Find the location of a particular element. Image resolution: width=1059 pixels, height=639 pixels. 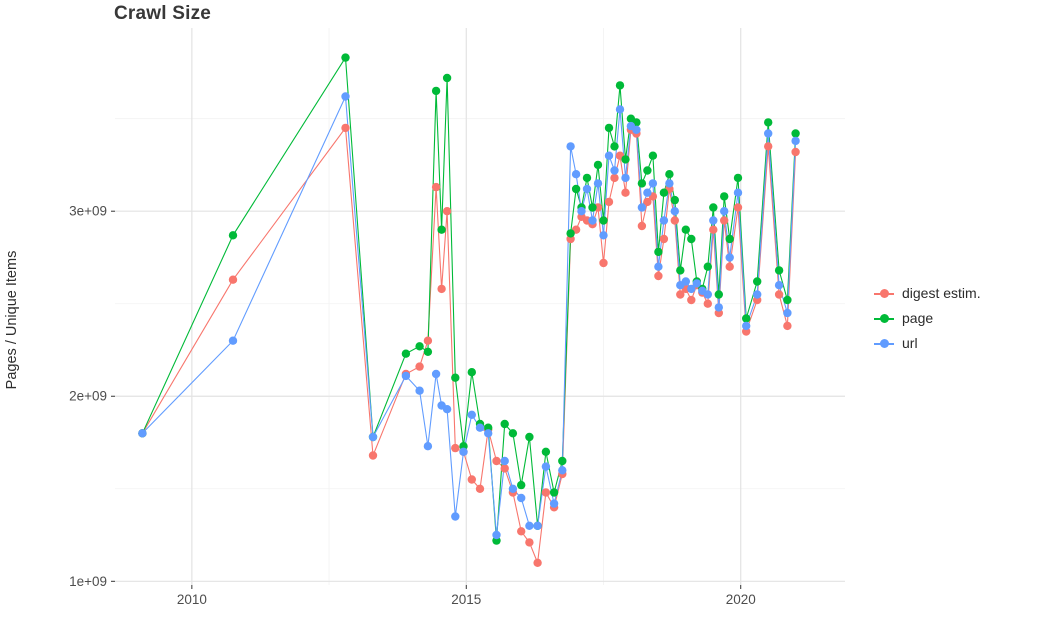

legend: digest estim. page url is located at coordinates (927, 318).